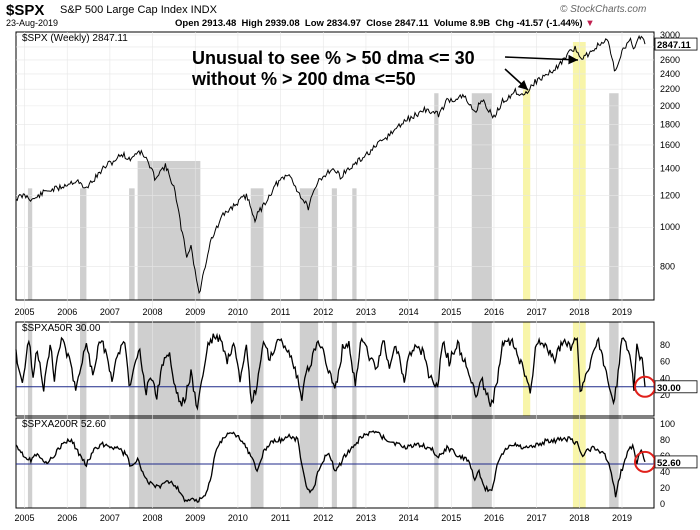 The height and width of the screenshot is (530, 700). What do you see at coordinates (645, 461) in the screenshot?
I see `circle-marker-breadth200` at bounding box center [645, 461].